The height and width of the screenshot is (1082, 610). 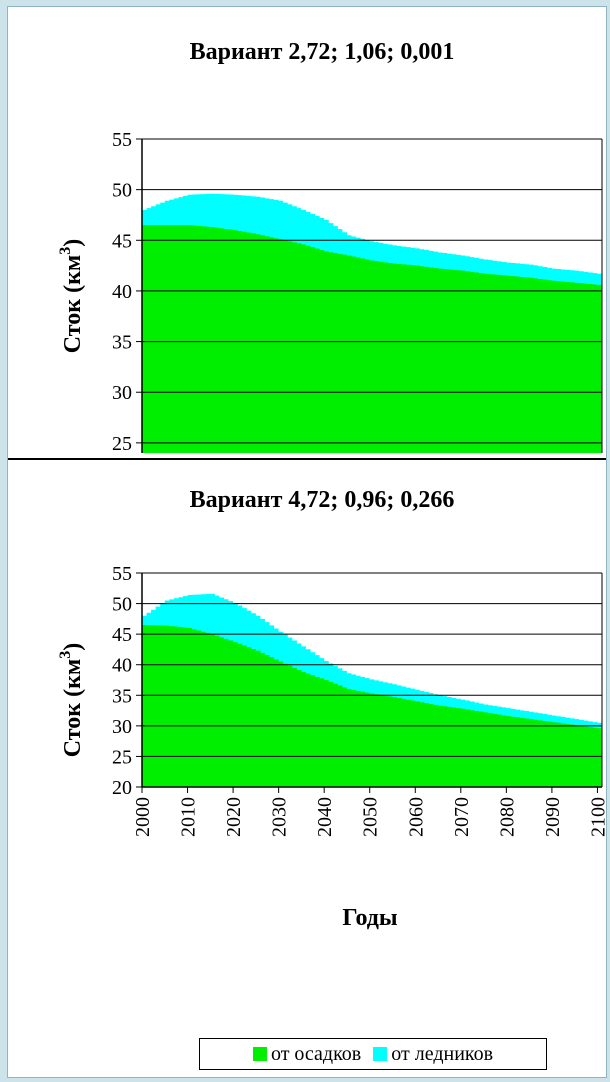 What do you see at coordinates (372, 705) in the screenshot?
I see `area-precip` at bounding box center [372, 705].